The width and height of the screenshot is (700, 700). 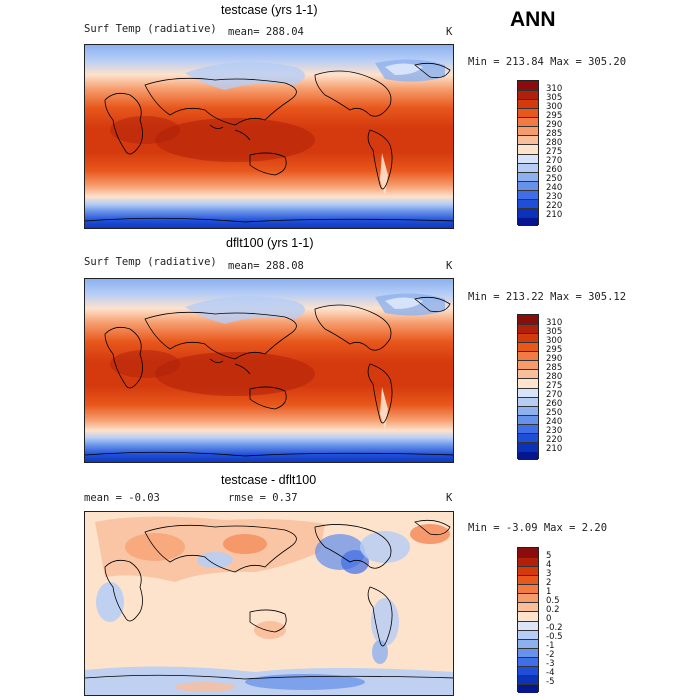 What do you see at coordinates (547, 297) in the screenshot?
I see `min-max-label: Min = 213.22 Max = 305.12` at bounding box center [547, 297].